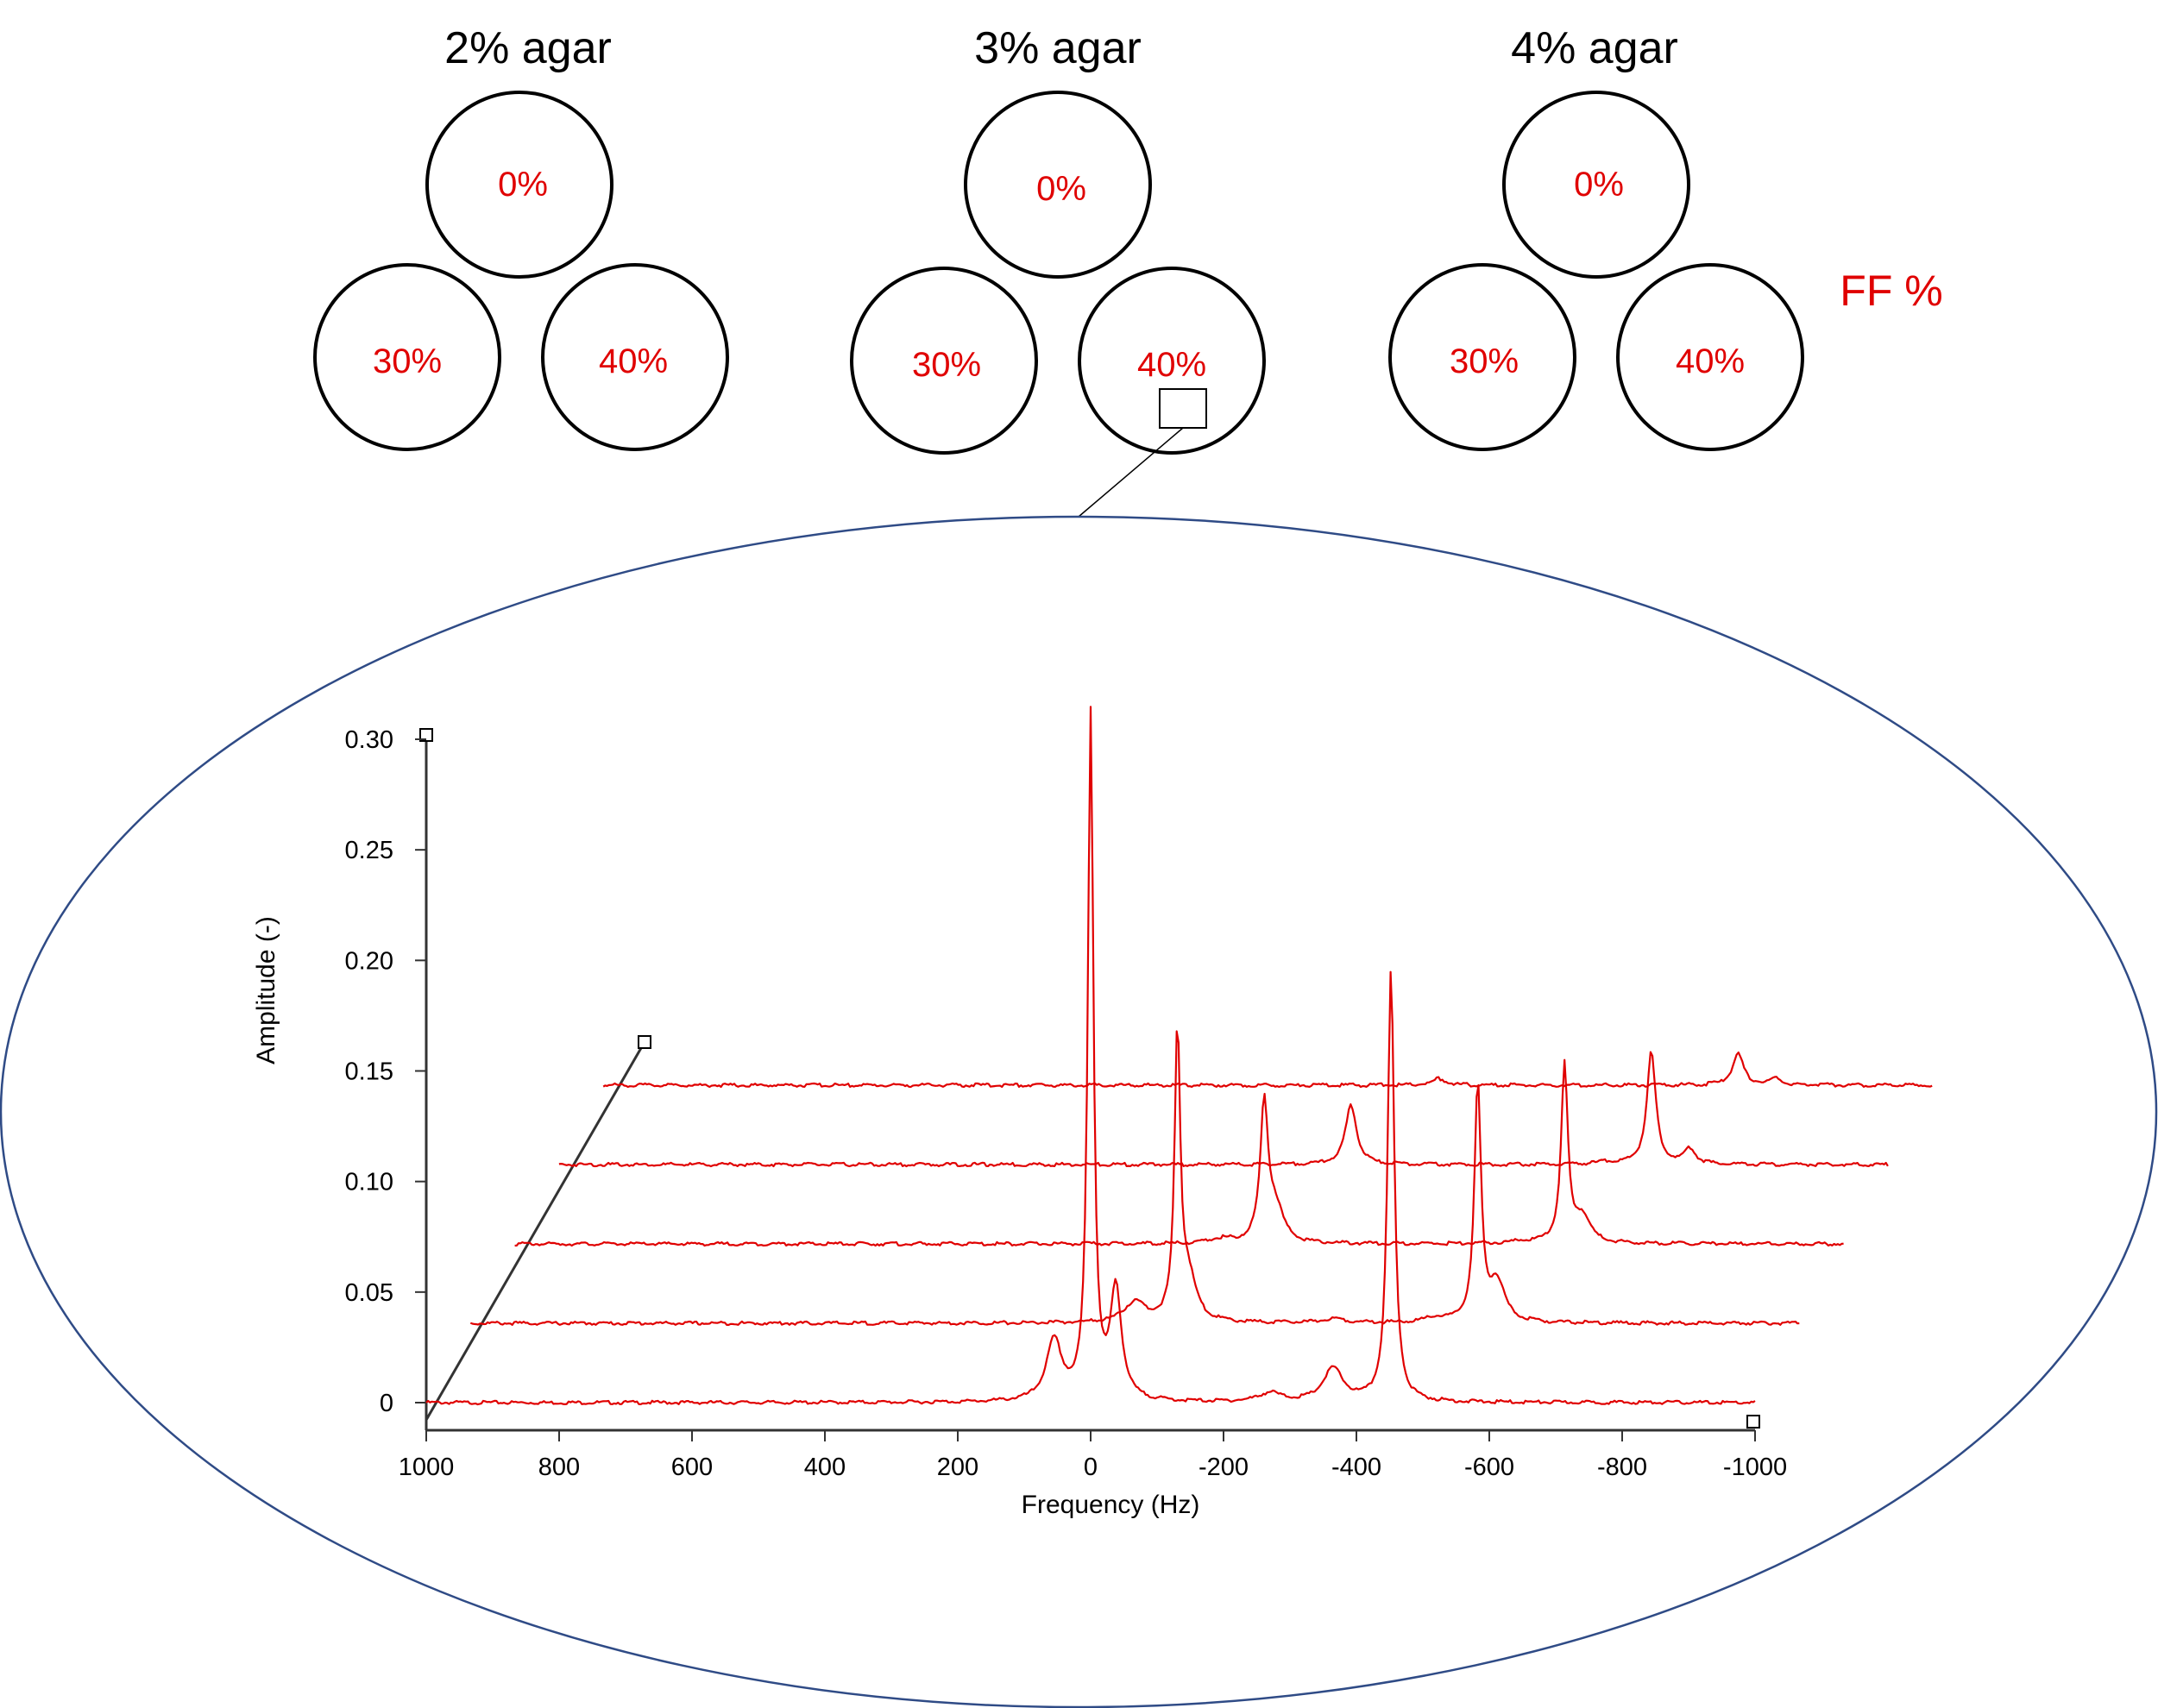 The height and width of the screenshot is (1708, 2158). What do you see at coordinates (1224, 1467) in the screenshot?
I see `x-tick-label: -200` at bounding box center [1224, 1467].